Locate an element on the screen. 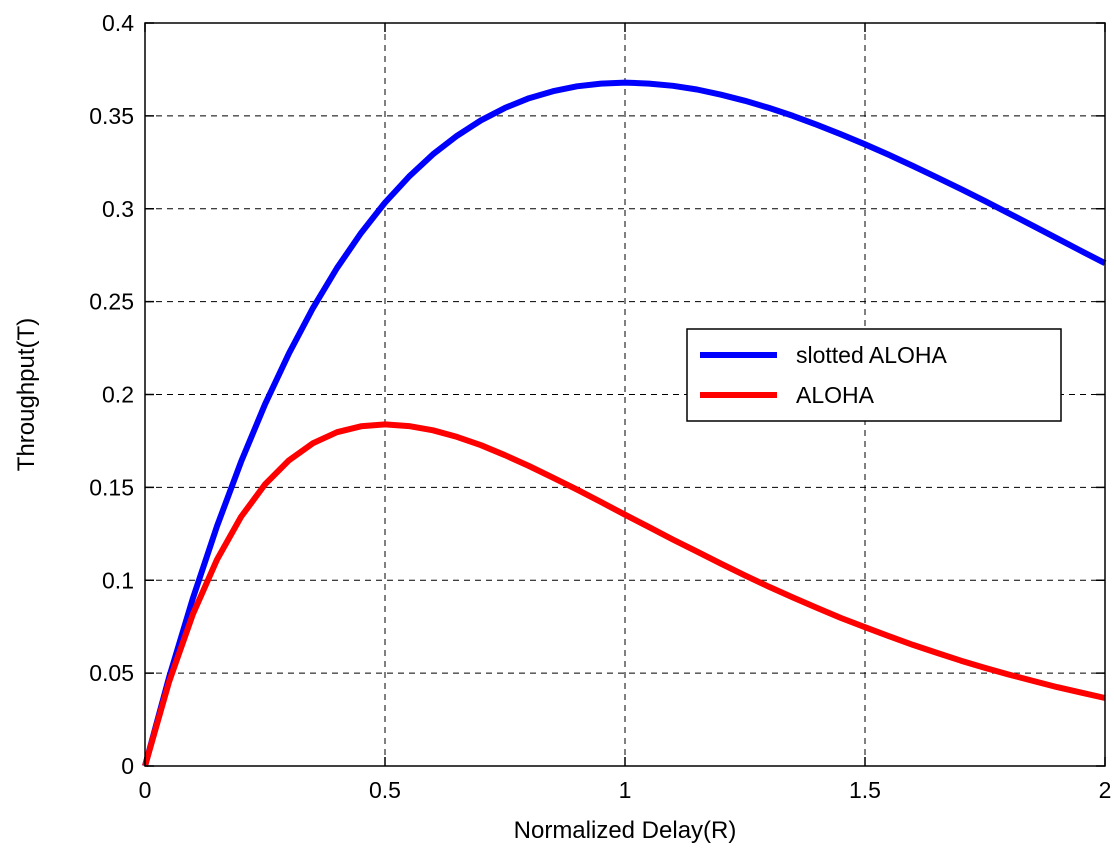 The image size is (1114, 854). x-axis-label: Normalized Delay(R) is located at coordinates (625, 830).